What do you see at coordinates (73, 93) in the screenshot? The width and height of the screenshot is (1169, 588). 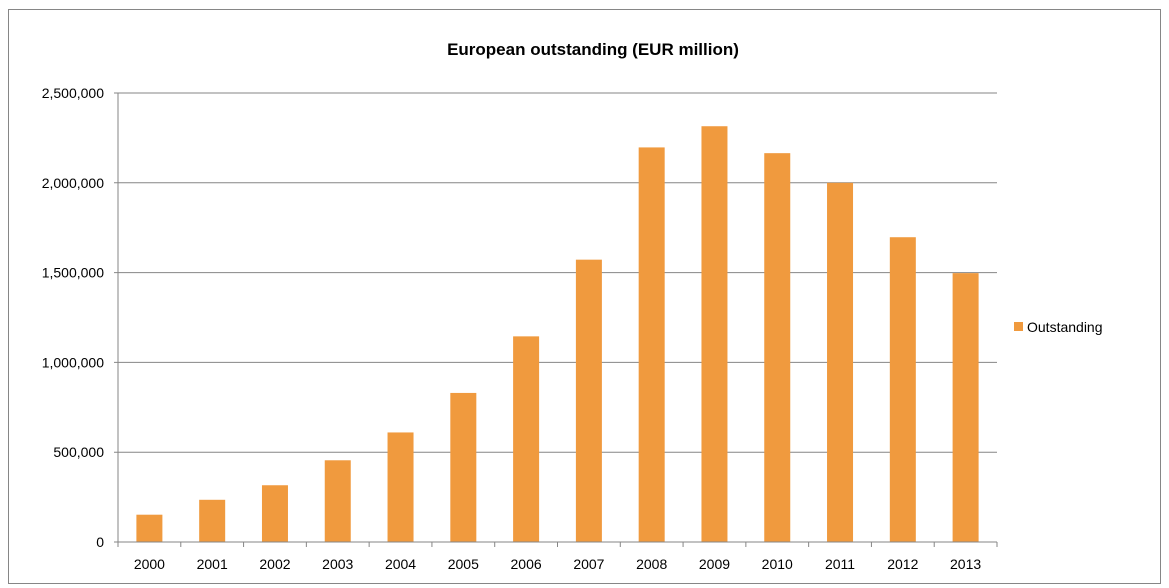 I see `y-tick-label: 2,500,000` at bounding box center [73, 93].